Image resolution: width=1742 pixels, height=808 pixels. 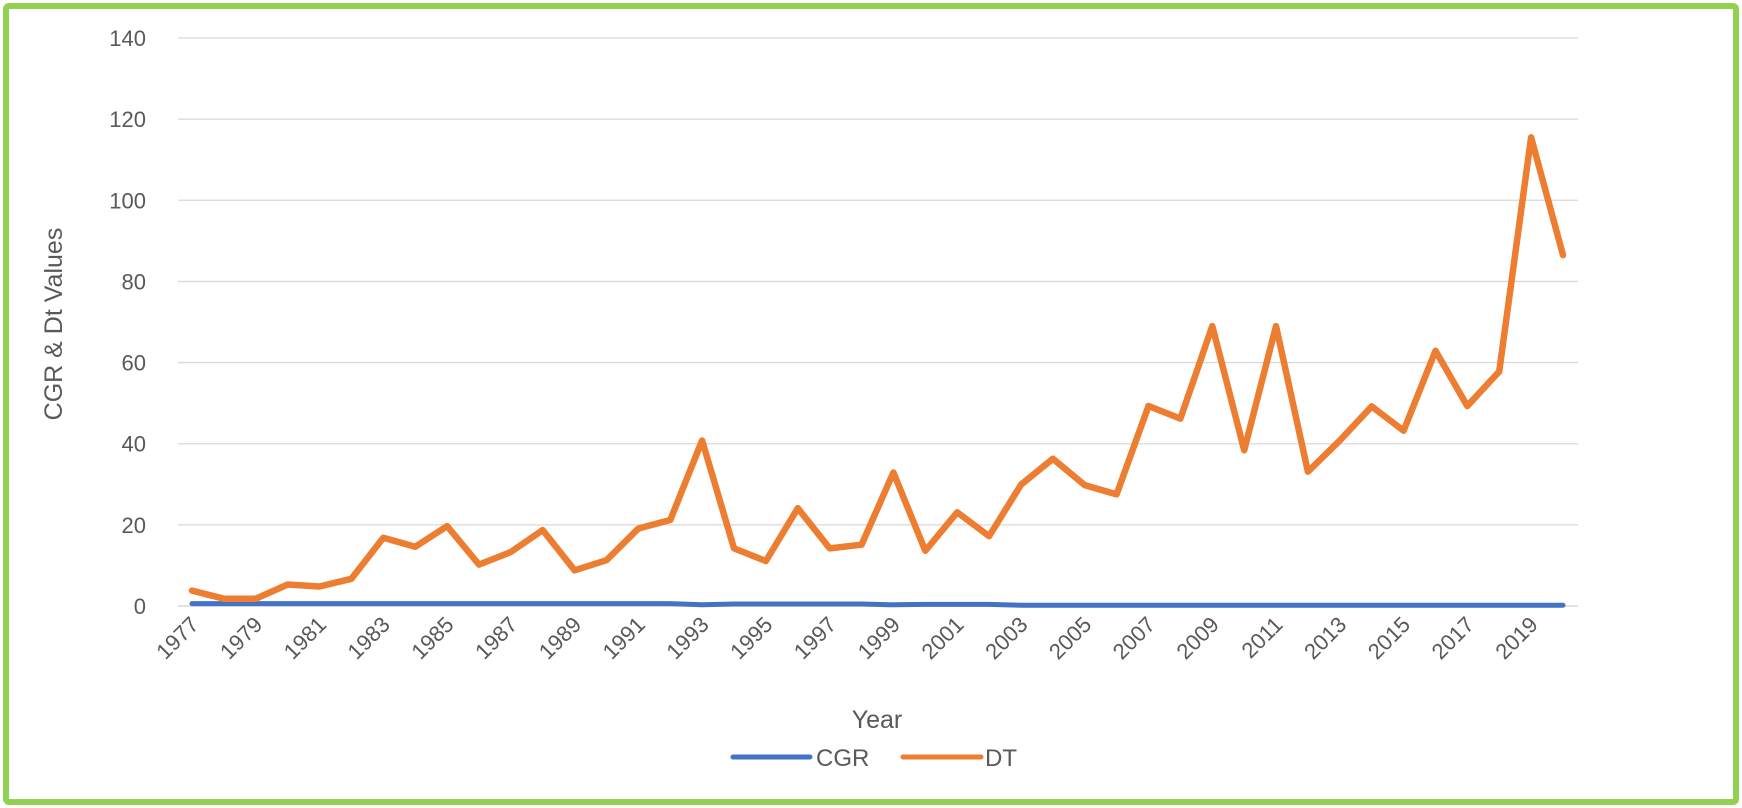 What do you see at coordinates (127, 38) in the screenshot?
I see `y-tick-label: 140` at bounding box center [127, 38].